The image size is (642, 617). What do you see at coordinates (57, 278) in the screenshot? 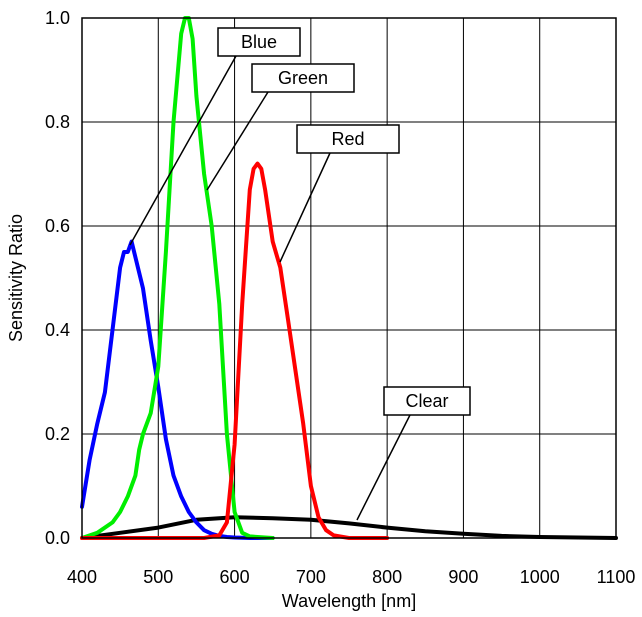
I see `y-tick-labels: 0.0 0.2 0.4 0.6 0.8 1.0` at bounding box center [57, 278].